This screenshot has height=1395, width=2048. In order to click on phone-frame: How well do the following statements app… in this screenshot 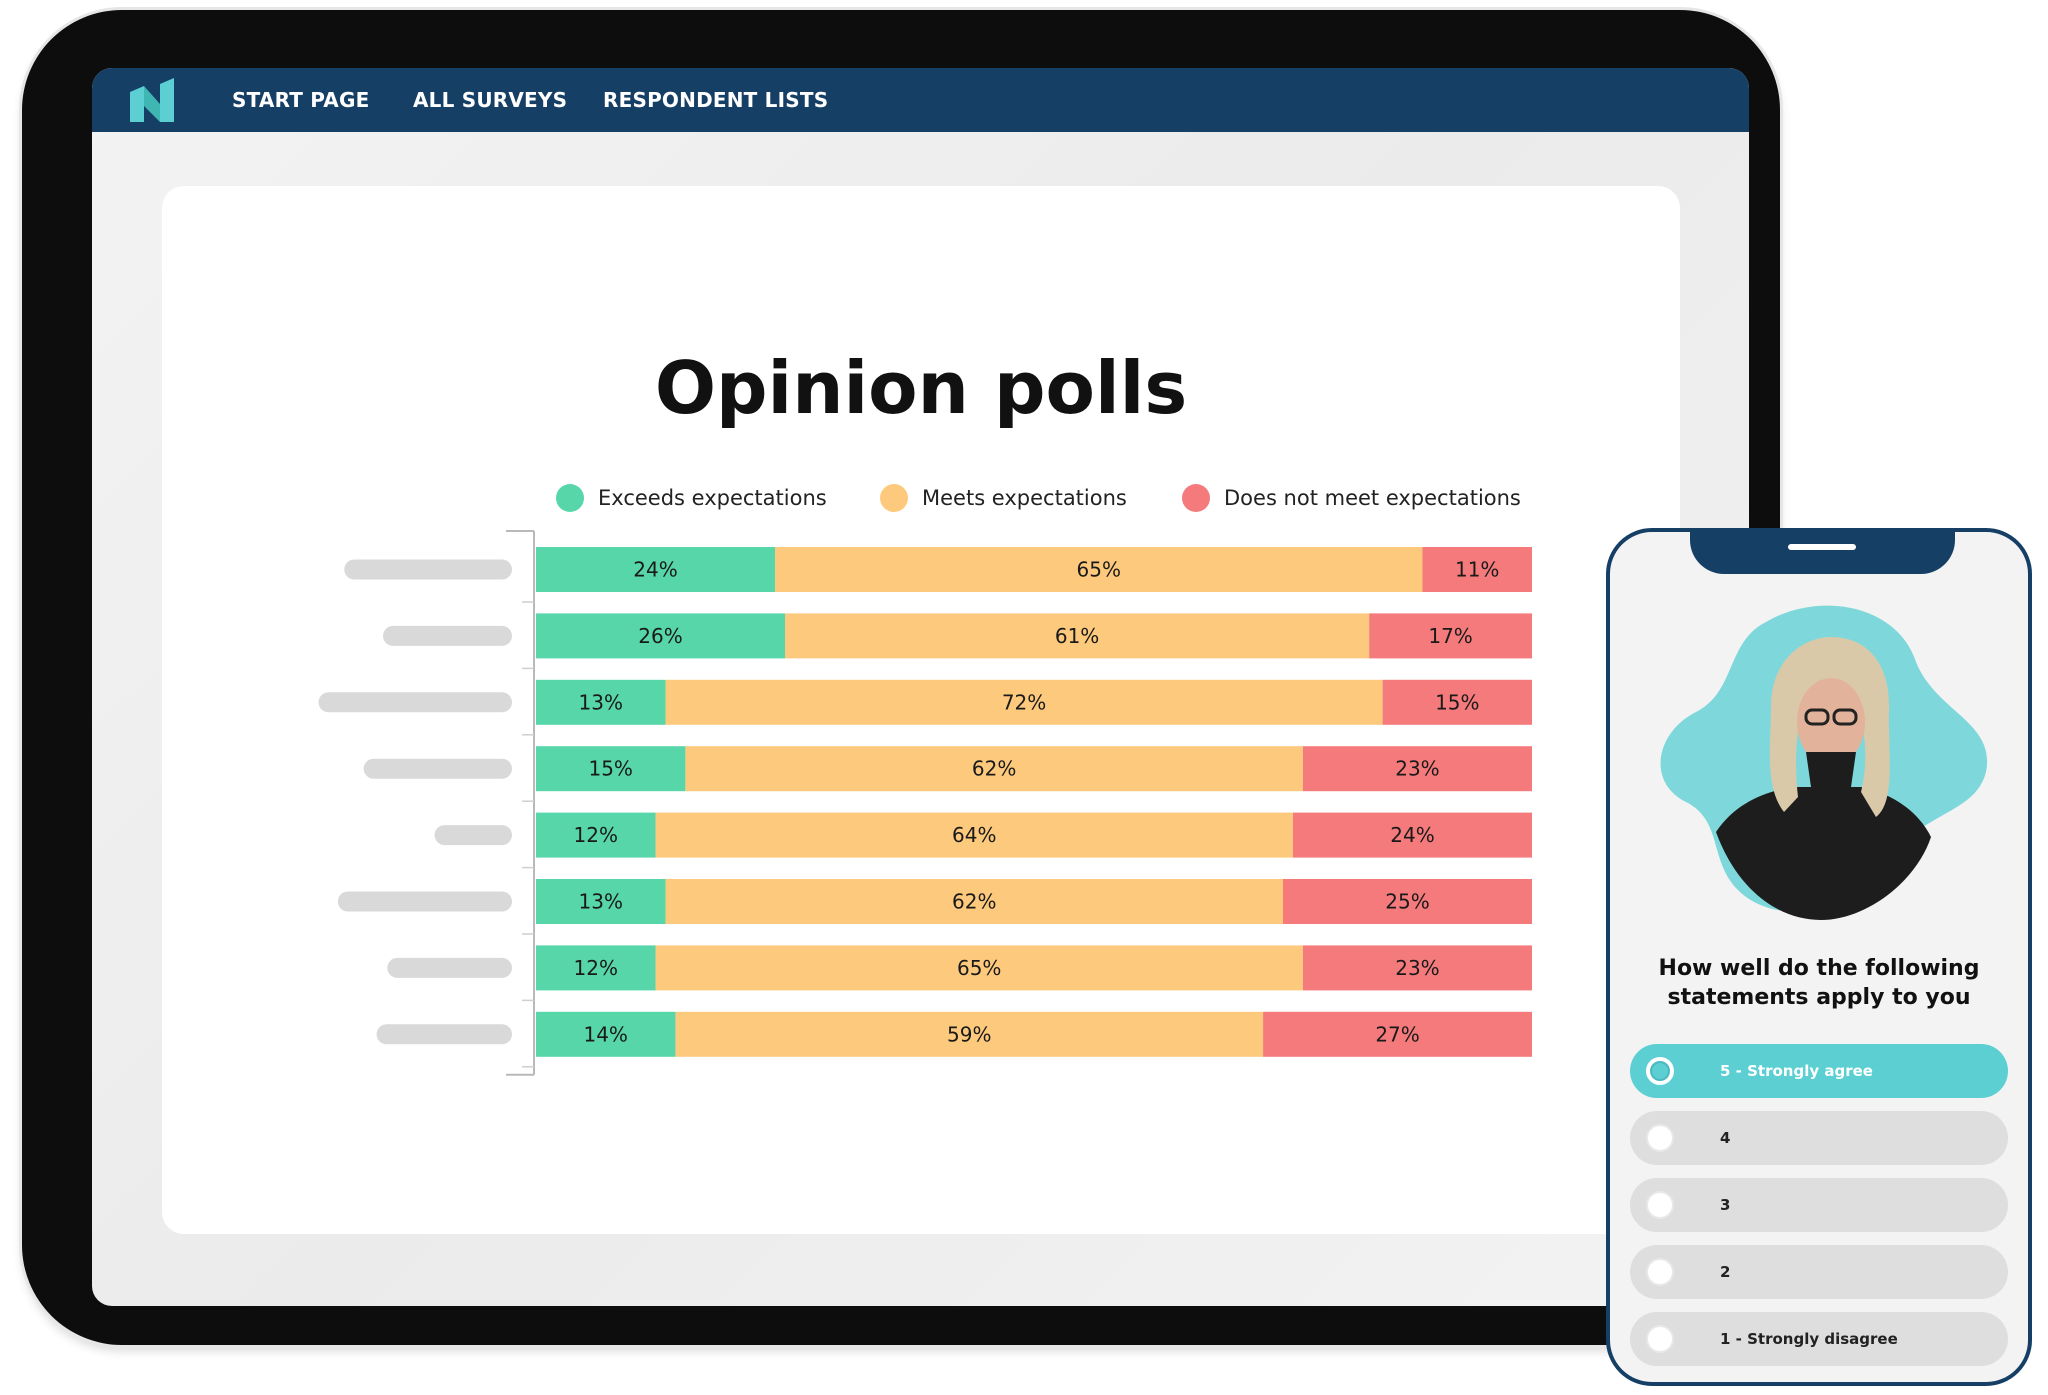, I will do `click(1819, 957)`.